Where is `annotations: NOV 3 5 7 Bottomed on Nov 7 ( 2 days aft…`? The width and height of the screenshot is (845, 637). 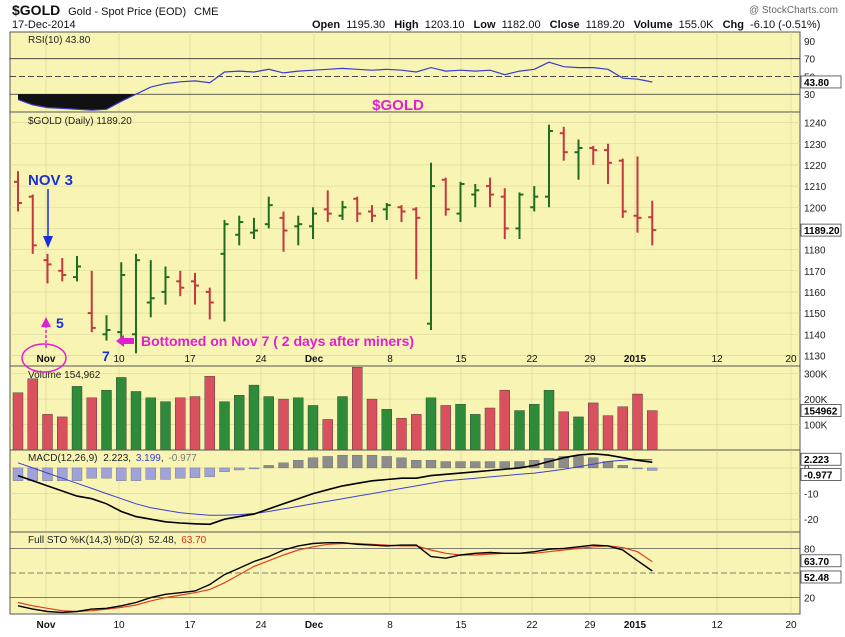 annotations: NOV 3 5 7 Bottomed on Nov 7 ( 2 days aft… is located at coordinates (217, 272).